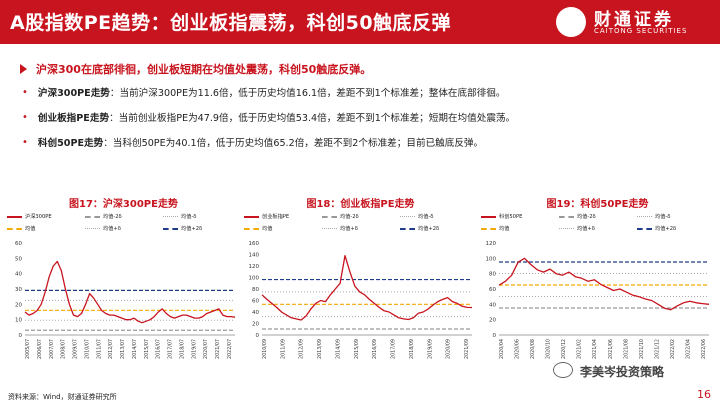  Describe the element at coordinates (18, 305) in the screenshot. I see `y-tick-label: 20` at that location.